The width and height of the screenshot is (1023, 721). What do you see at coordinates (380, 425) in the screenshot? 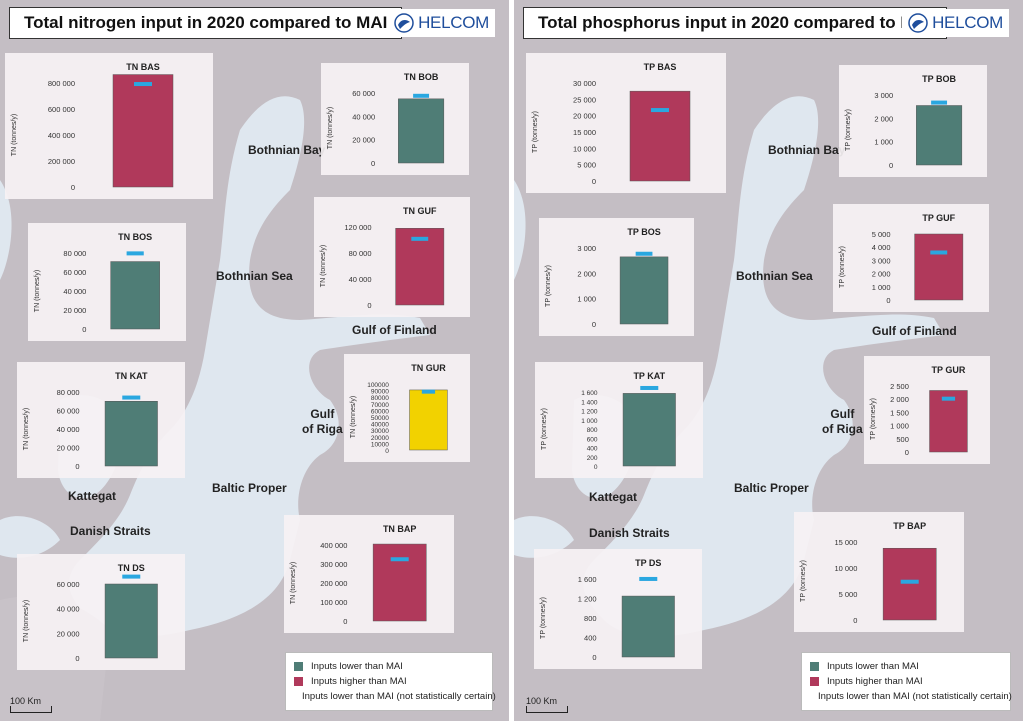
I see `y-tick-label: 40000` at bounding box center [380, 425].